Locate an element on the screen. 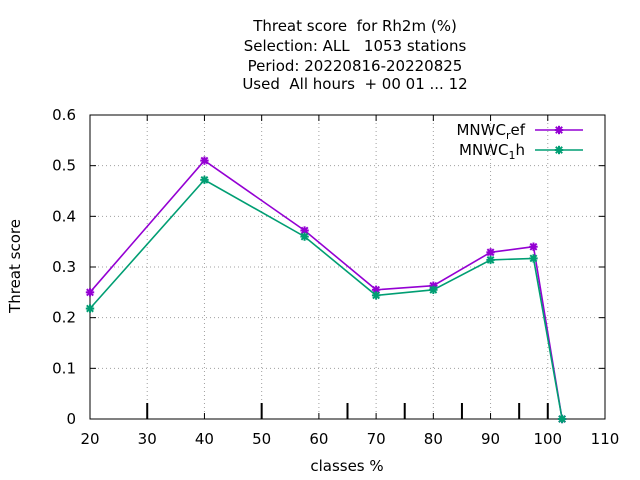  y-tick-label: 0.1 is located at coordinates (64, 368).